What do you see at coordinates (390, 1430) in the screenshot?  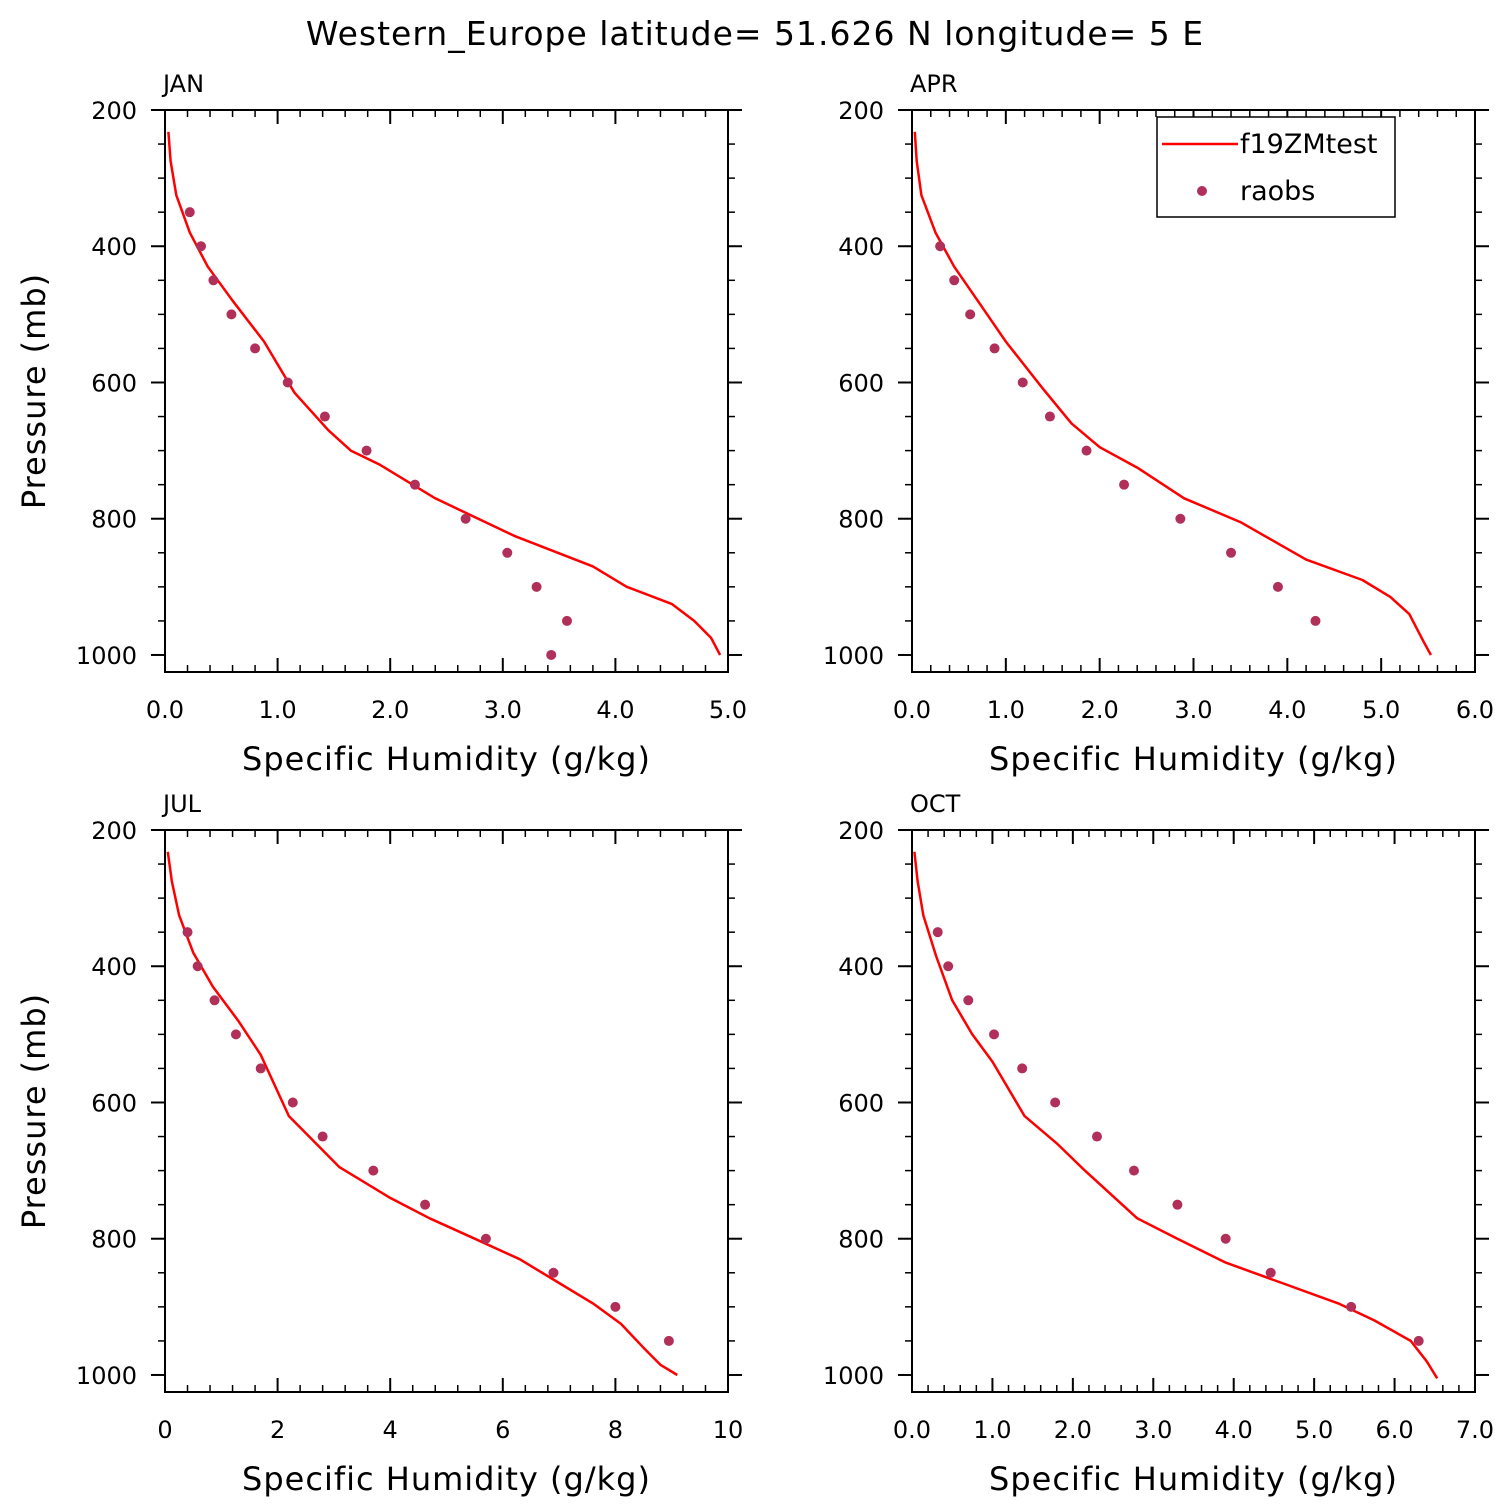 I see `x-tick-label: 4` at bounding box center [390, 1430].